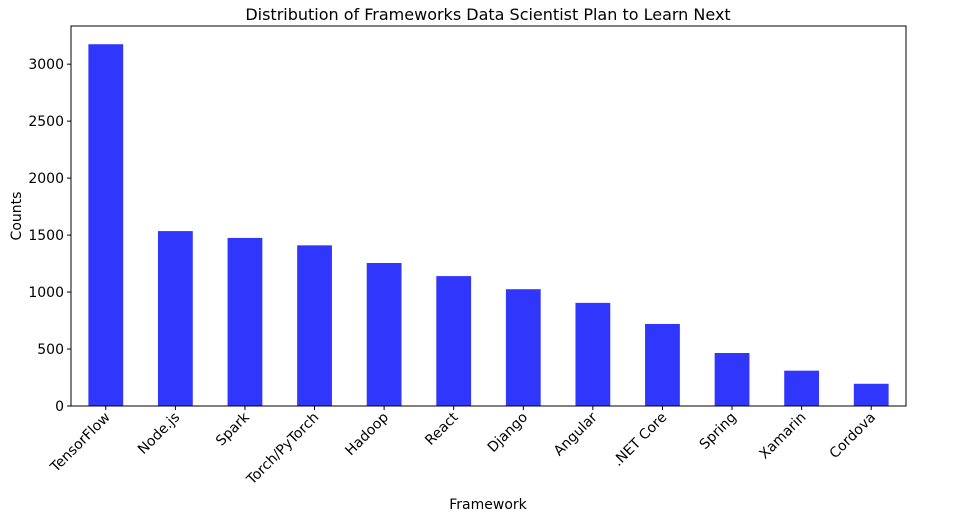 The image size is (955, 523). I want to click on x-axis-label: Framework, so click(488, 505).